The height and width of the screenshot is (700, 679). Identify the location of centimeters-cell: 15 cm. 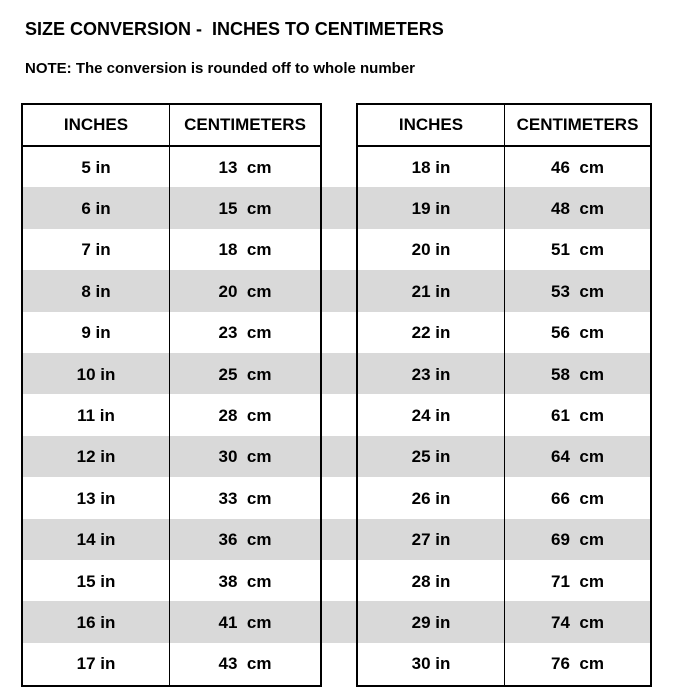
(245, 209).